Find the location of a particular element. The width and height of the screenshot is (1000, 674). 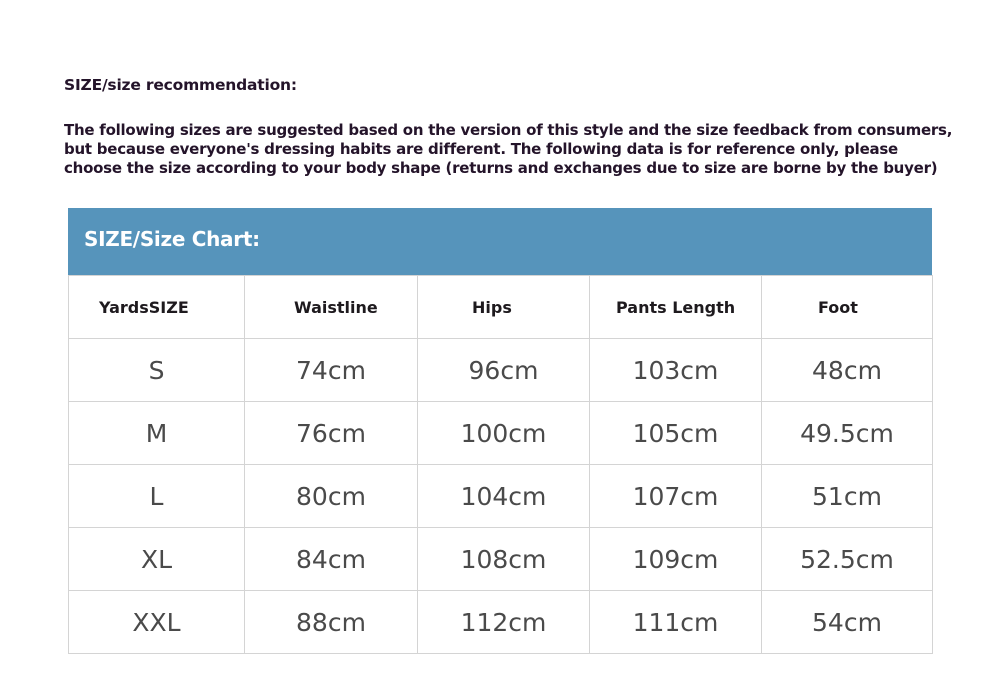

section-title: SIZE/size recommendation: is located at coordinates (180, 85).